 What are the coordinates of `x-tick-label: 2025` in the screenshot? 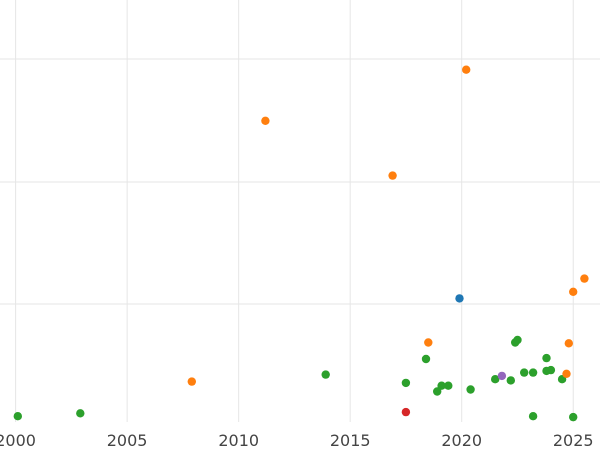 It's located at (573, 440).